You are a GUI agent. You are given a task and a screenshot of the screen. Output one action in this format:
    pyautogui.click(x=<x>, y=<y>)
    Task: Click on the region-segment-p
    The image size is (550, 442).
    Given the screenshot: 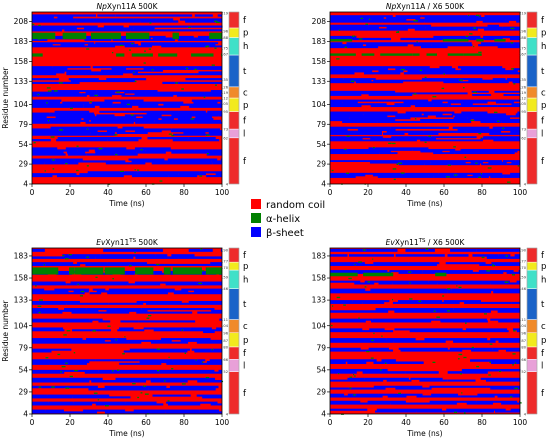 What is the action you would take?
    pyautogui.click(x=532, y=104)
    